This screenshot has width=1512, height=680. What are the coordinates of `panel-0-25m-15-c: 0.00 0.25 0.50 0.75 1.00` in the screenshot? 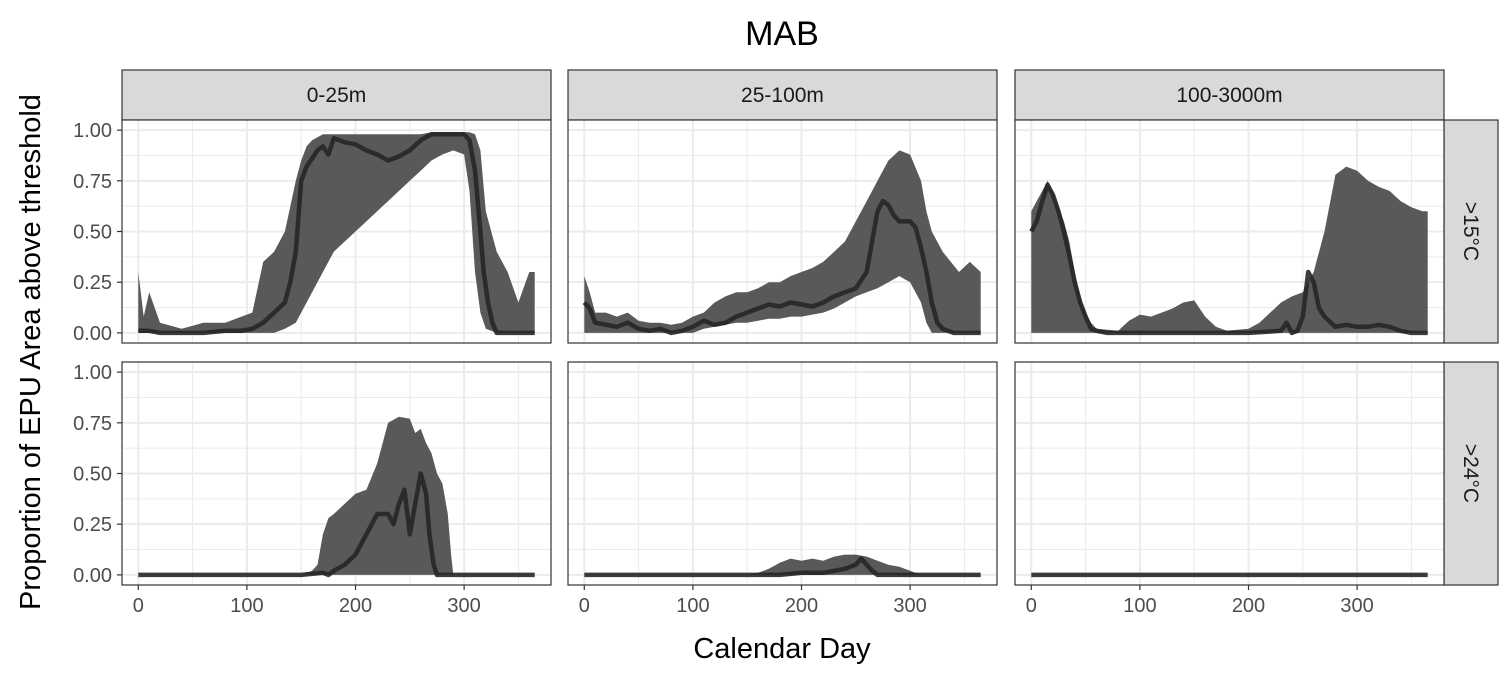 It's located at (312, 232).